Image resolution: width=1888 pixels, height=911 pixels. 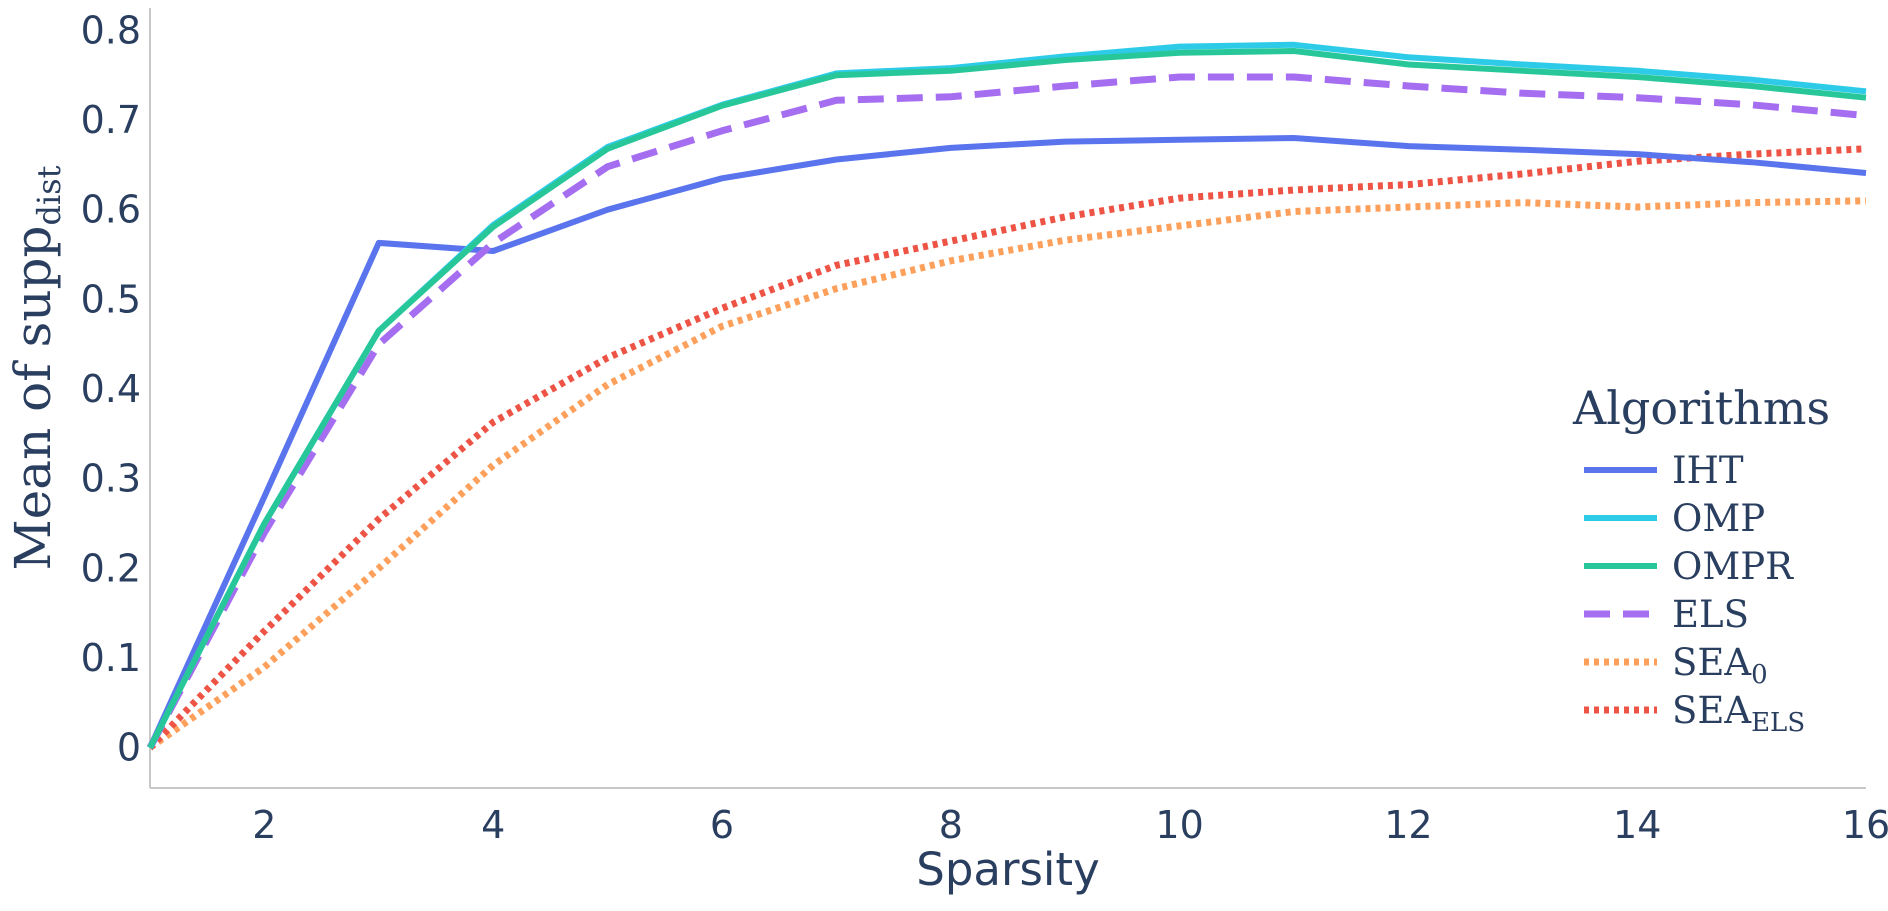 I want to click on legend-label: SEAELS, so click(x=1738, y=713).